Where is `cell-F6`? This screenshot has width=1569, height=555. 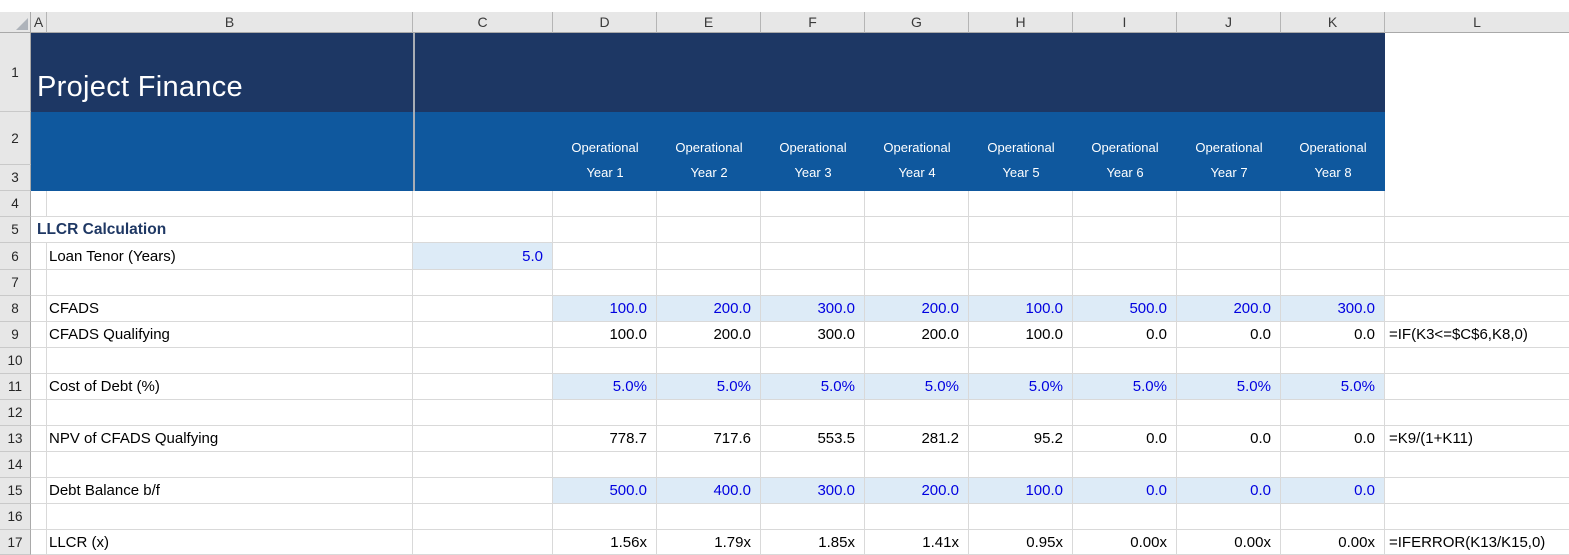
cell-F6 is located at coordinates (813, 256).